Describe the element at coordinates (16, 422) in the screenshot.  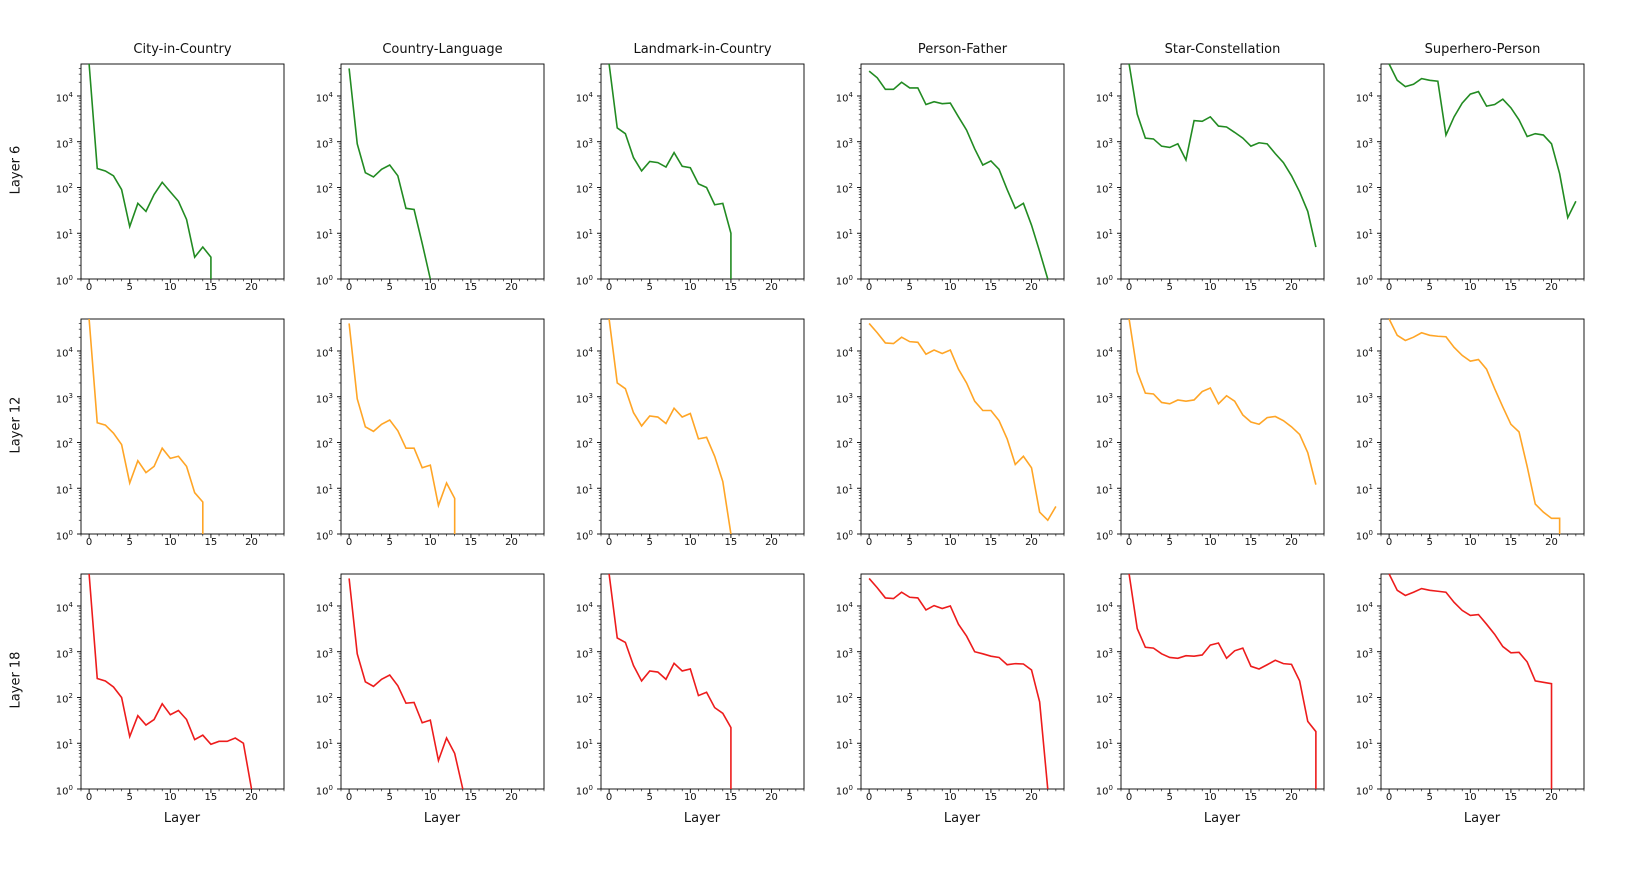
I see `row-label-column: Layer 12` at that location.